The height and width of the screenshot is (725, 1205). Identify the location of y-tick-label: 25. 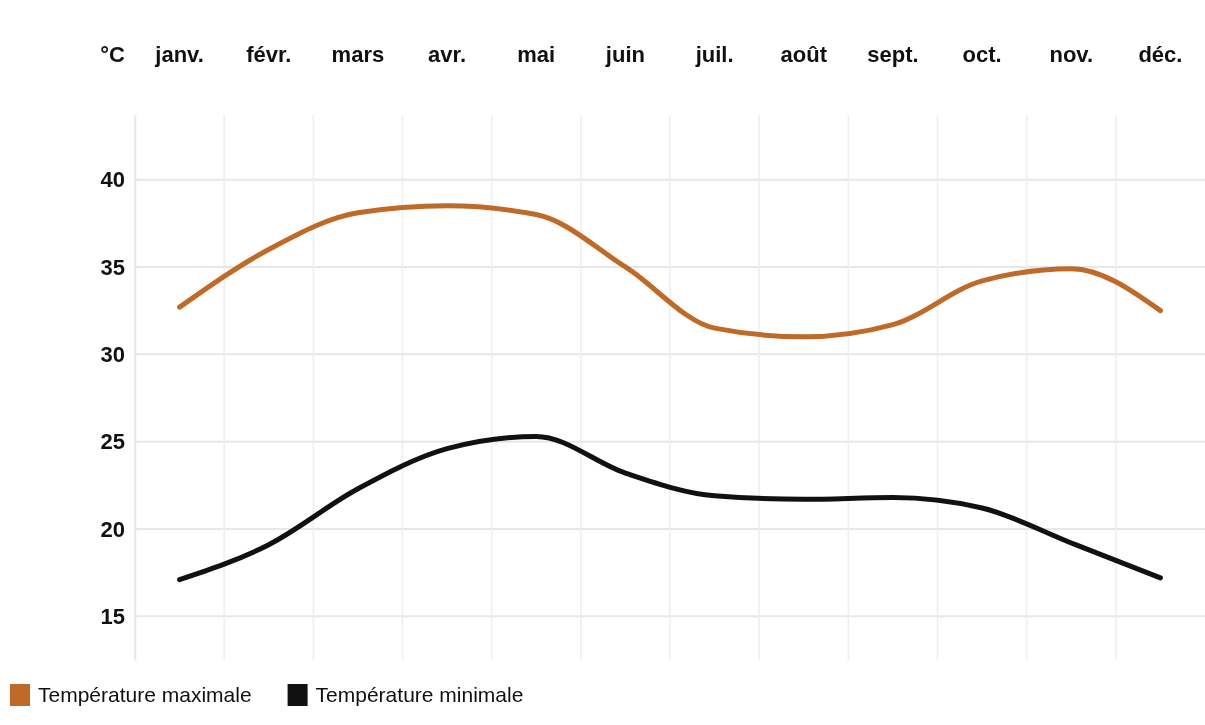
(112, 442).